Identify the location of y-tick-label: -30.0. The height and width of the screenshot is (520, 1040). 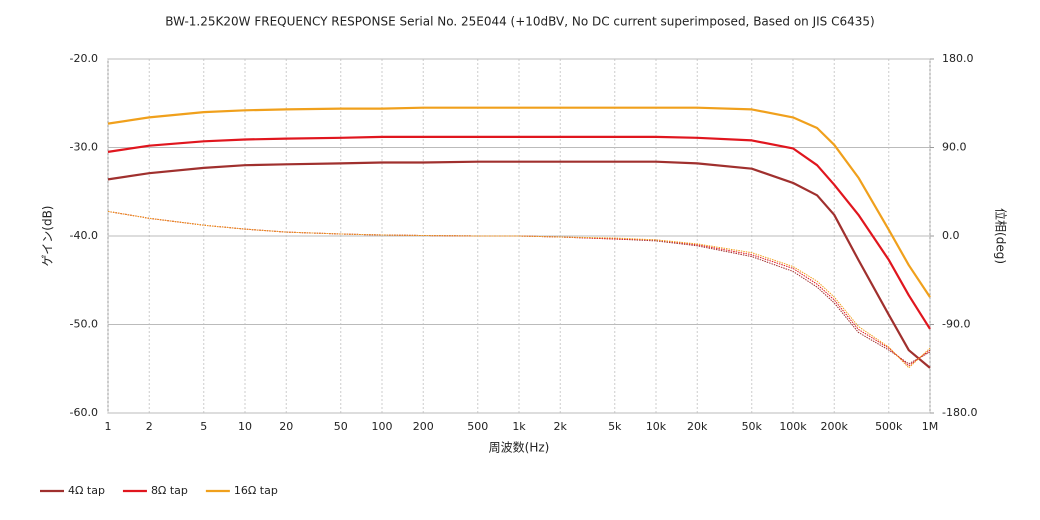
(84, 147).